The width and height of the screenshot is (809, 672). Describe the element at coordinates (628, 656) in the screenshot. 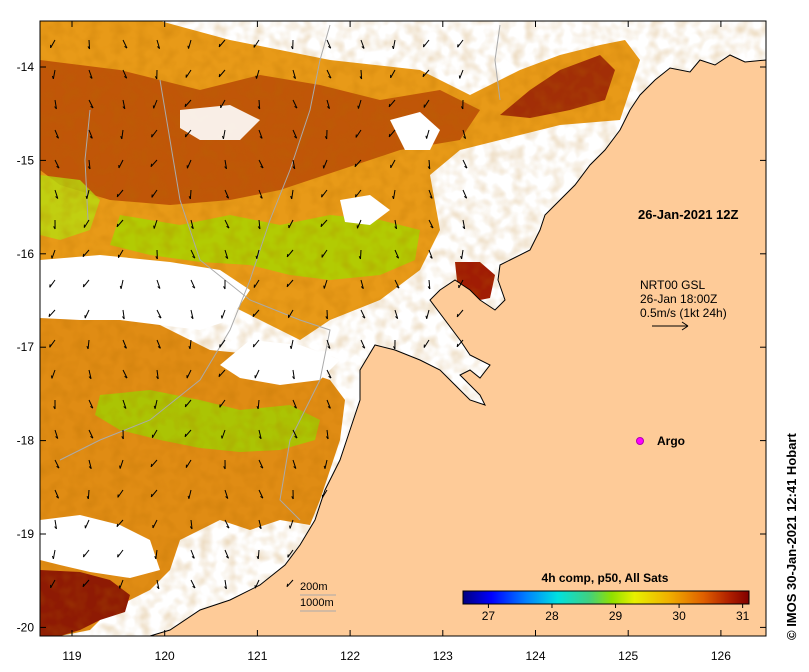

I see `lon-tick-label: 125` at that location.